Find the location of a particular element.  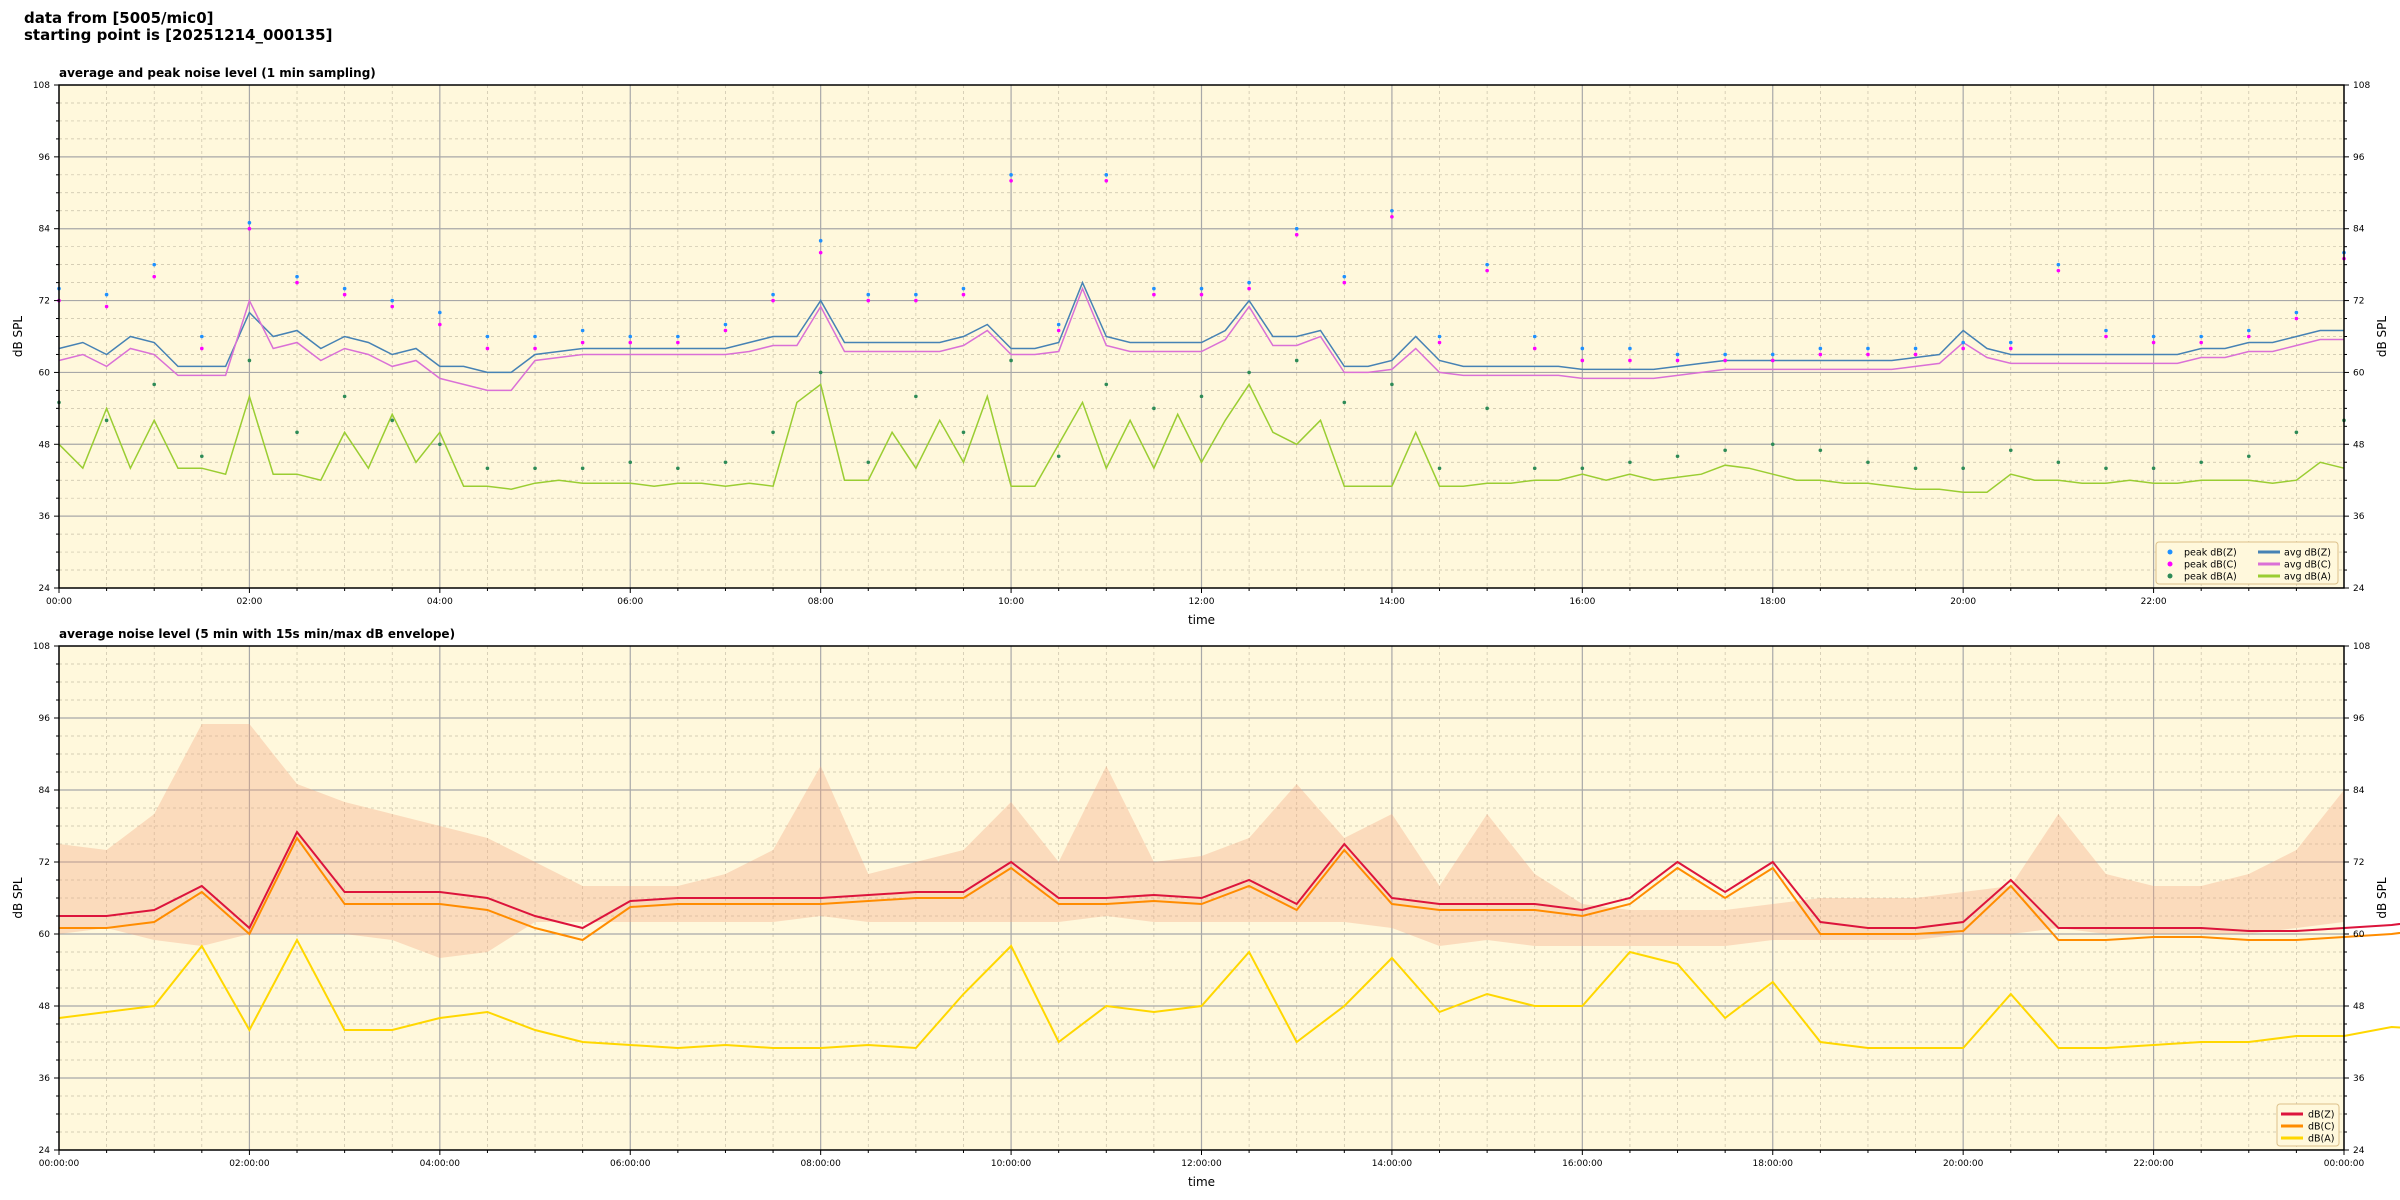

y-tick-label-right: 24 is located at coordinates (2359, 589).